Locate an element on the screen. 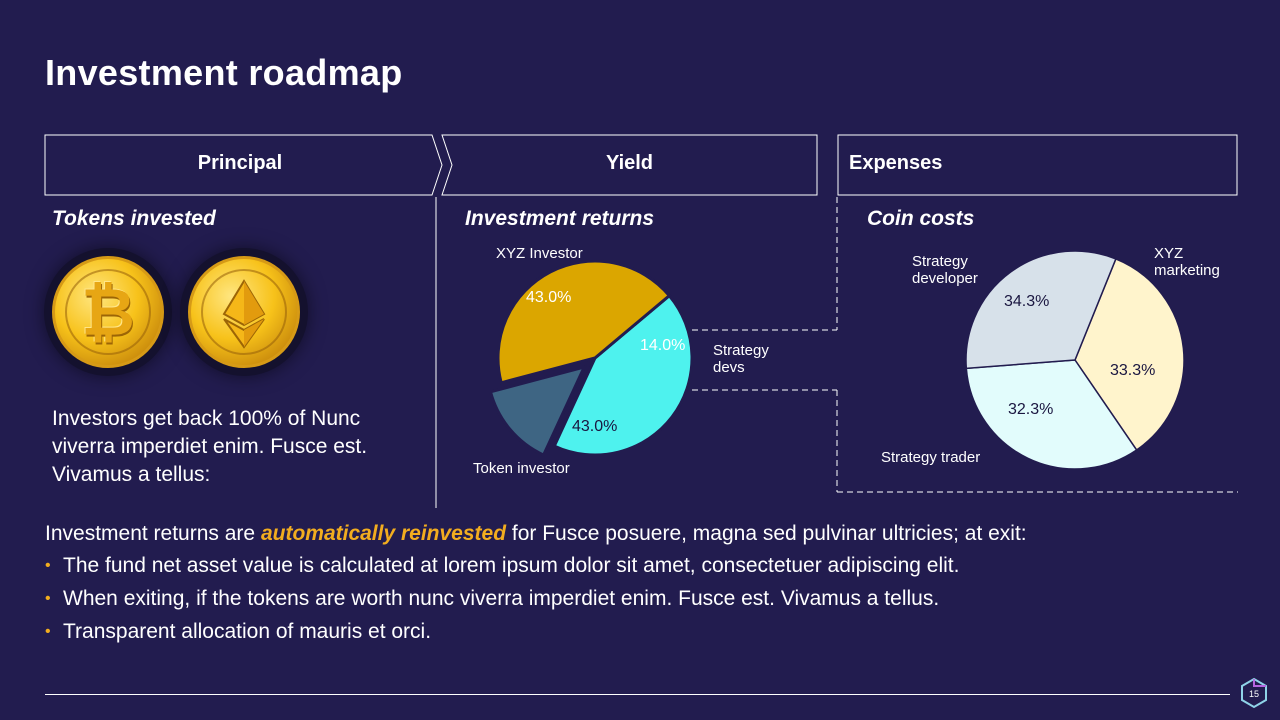 This screenshot has width=1280, height=720. pie-value-xyz-marketing: 33.3% is located at coordinates (1133, 370).